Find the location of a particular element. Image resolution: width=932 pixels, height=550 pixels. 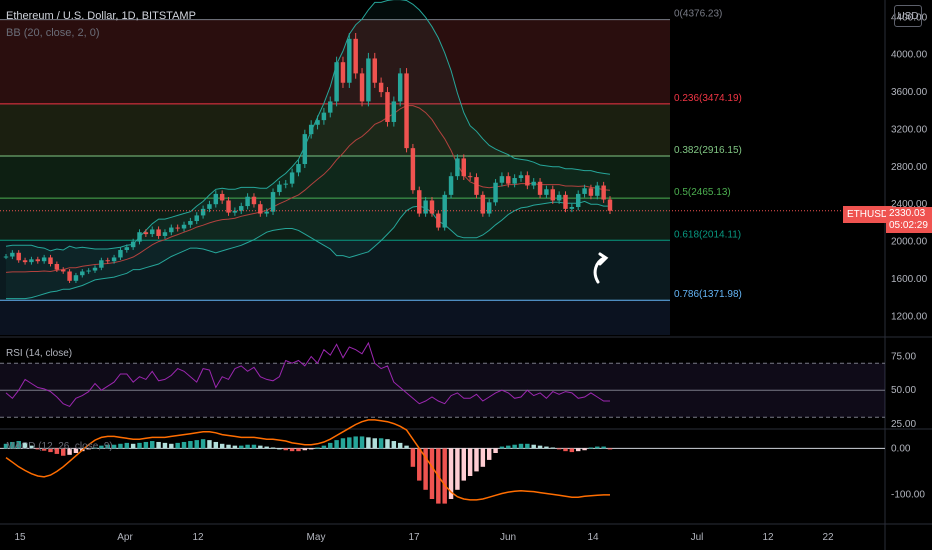

rsi-line is located at coordinates (307, 374).